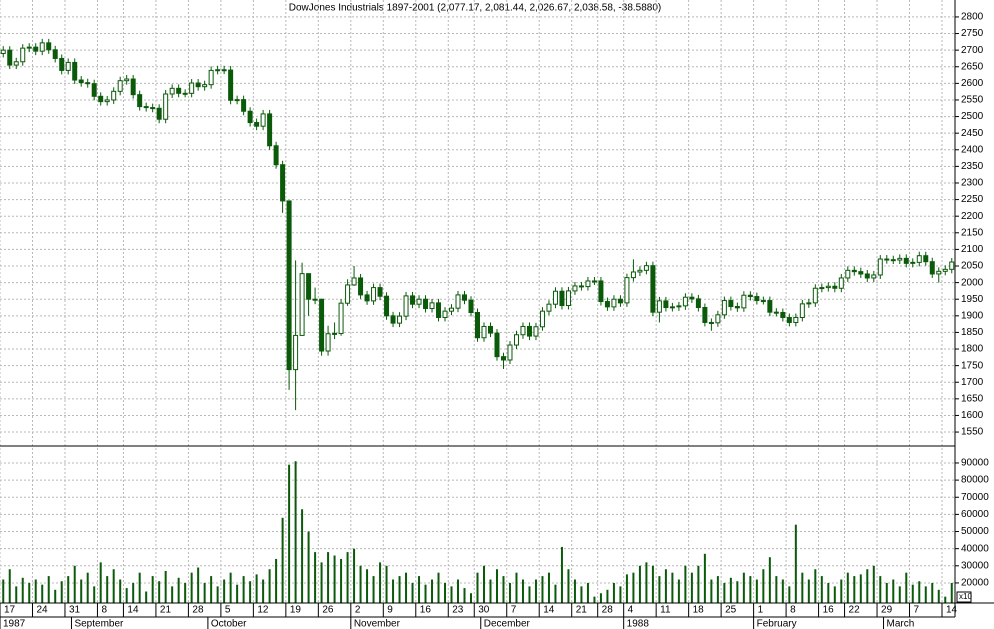 This screenshot has width=994, height=629. Describe the element at coordinates (972, 415) in the screenshot. I see `y-tick-label: 1600` at that location.